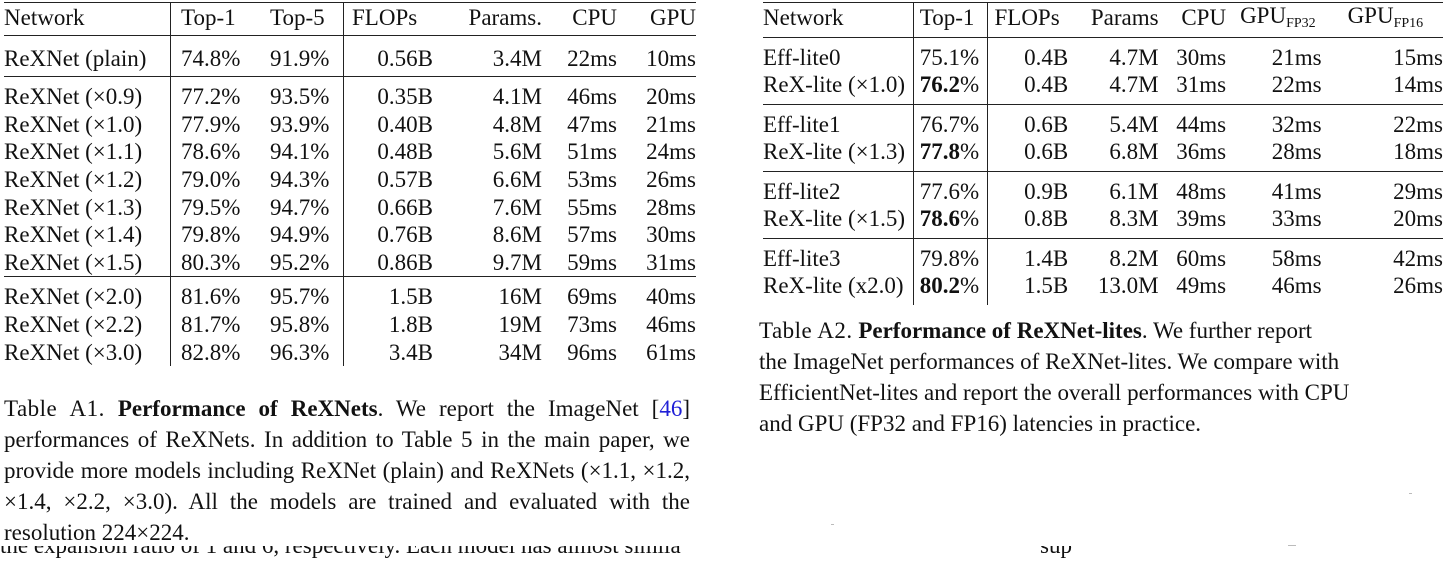 The height and width of the screenshot is (571, 1443). I want to click on cell-params: 4.8M, so click(517, 124).